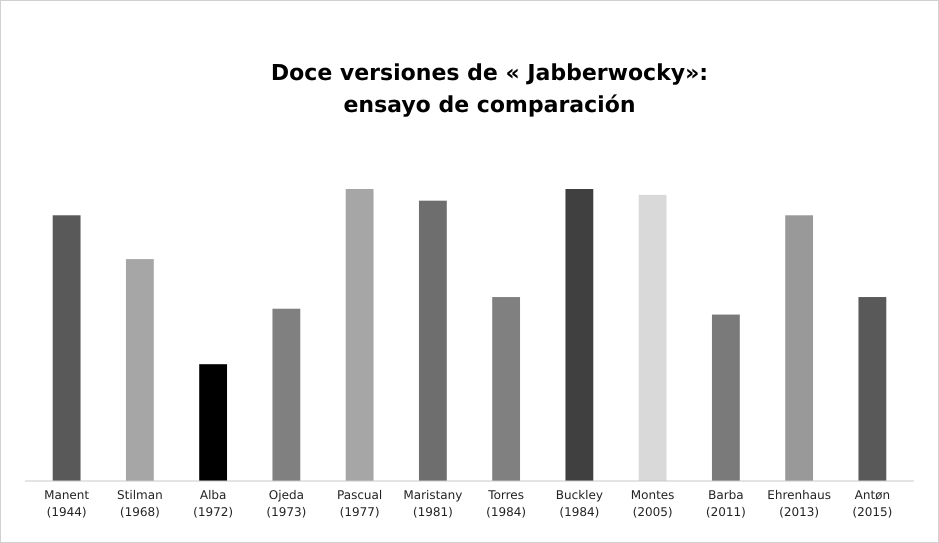 This screenshot has width=939, height=543. What do you see at coordinates (579, 503) in the screenshot?
I see `x-tick-label: Buckley (1984)` at bounding box center [579, 503].